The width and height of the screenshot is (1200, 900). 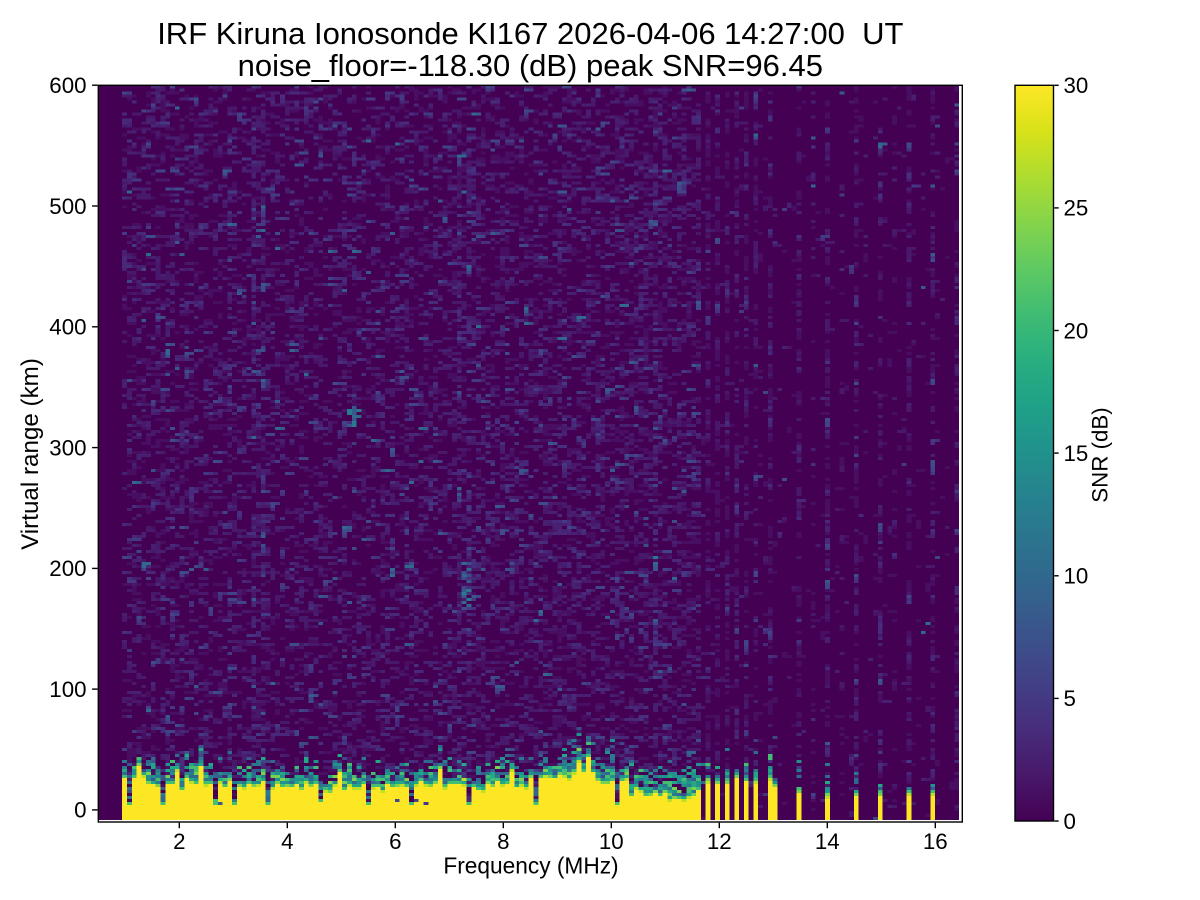 I want to click on svg-text: 400, so click(x=67, y=327).